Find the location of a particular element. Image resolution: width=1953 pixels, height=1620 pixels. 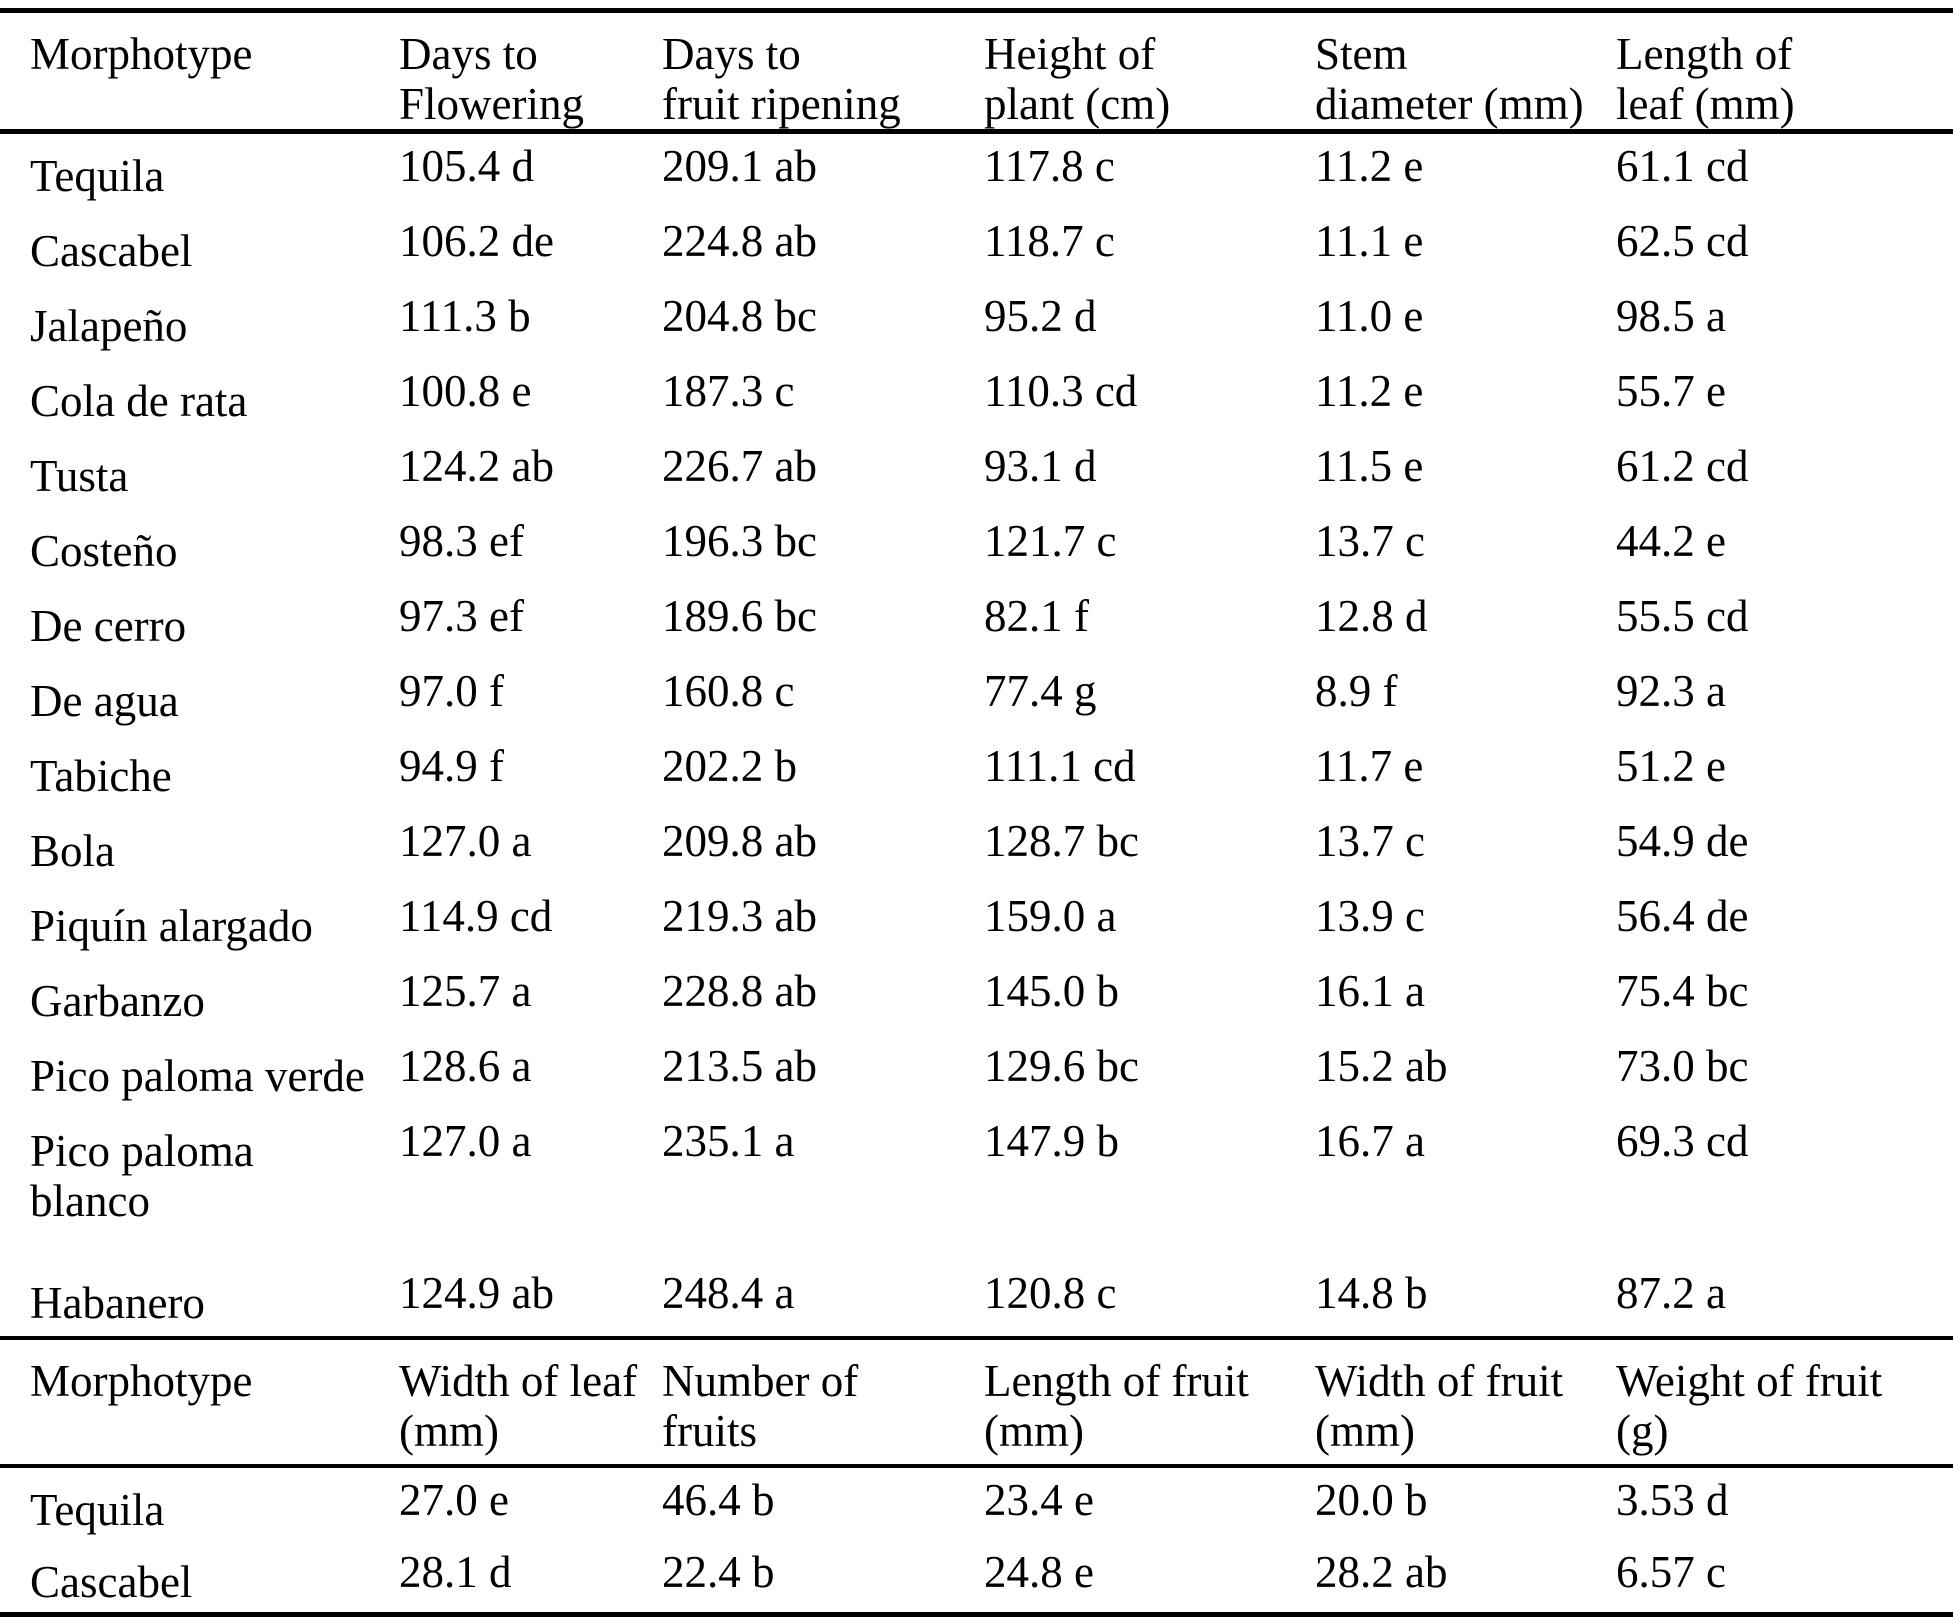

value-cell: 6.57 c is located at coordinates (1671, 1572).